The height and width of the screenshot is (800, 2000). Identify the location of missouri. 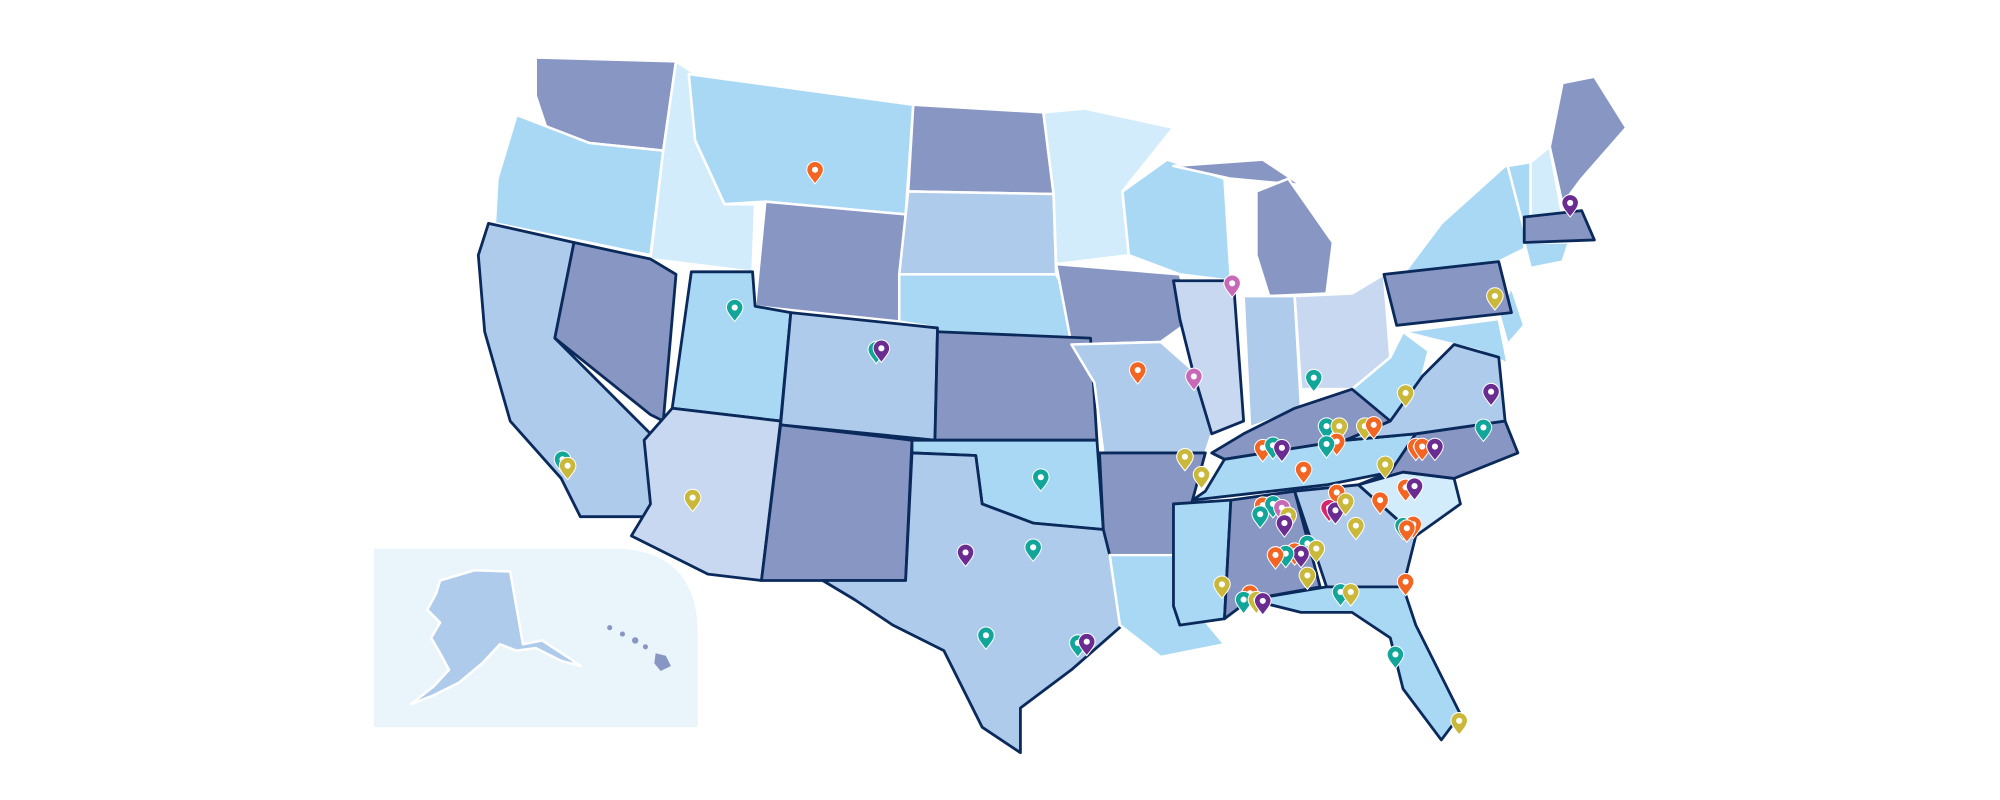
(1142, 397).